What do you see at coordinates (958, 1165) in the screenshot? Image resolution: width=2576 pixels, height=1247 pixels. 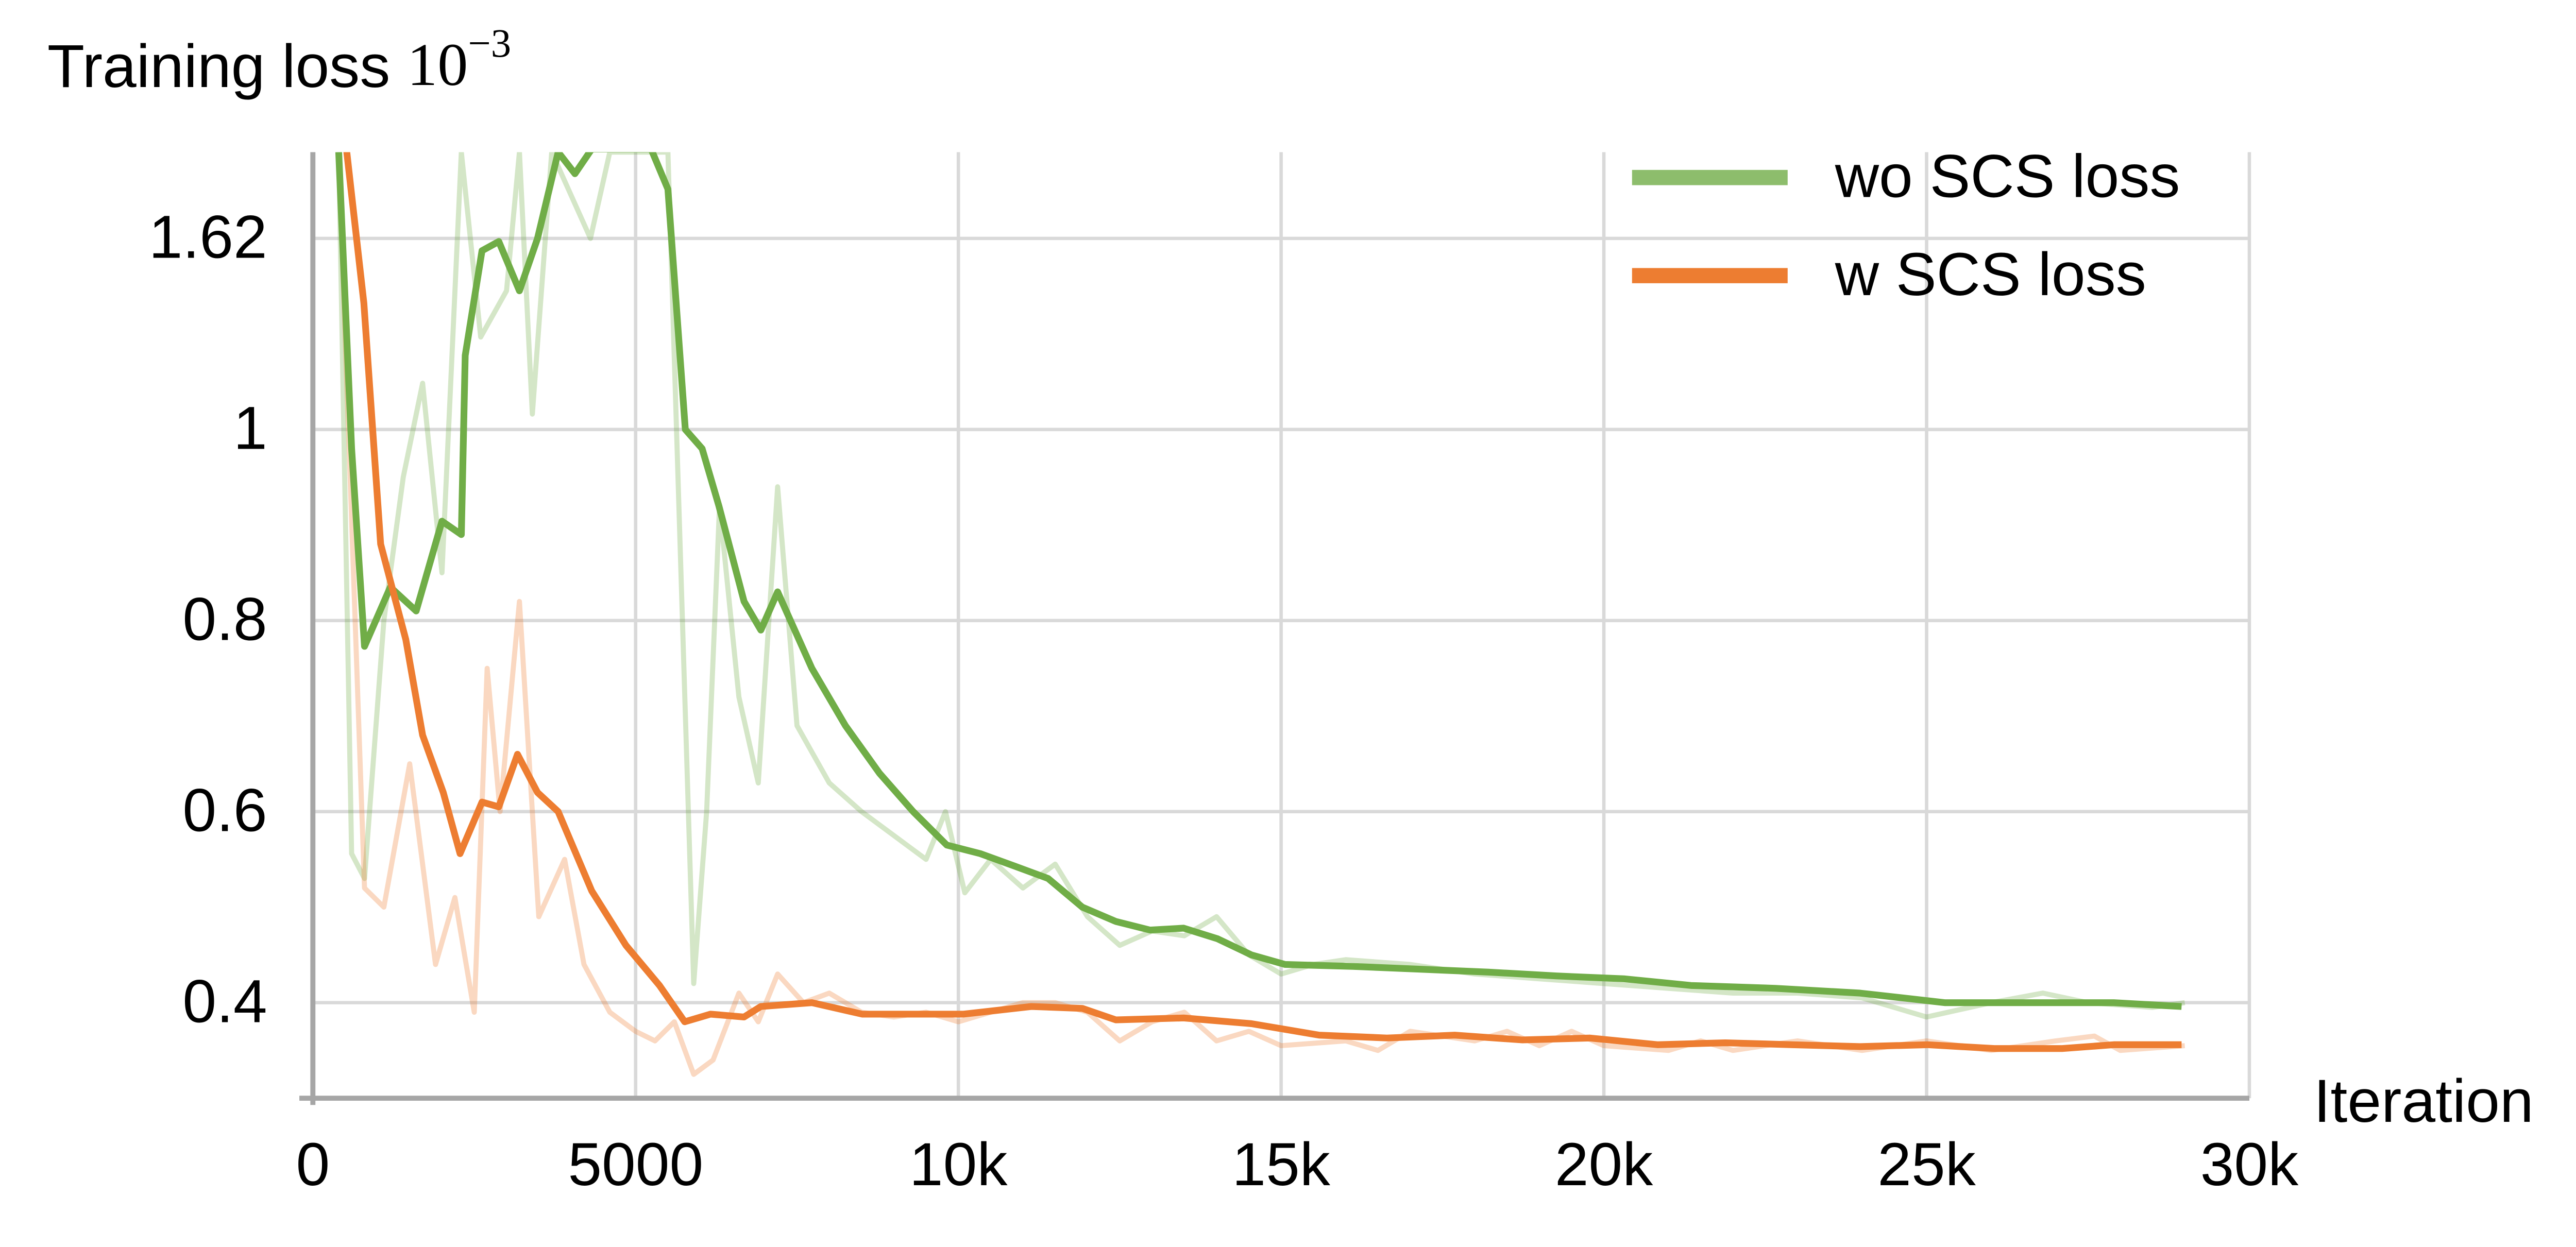 I see `x-tick-label: 10k` at bounding box center [958, 1165].